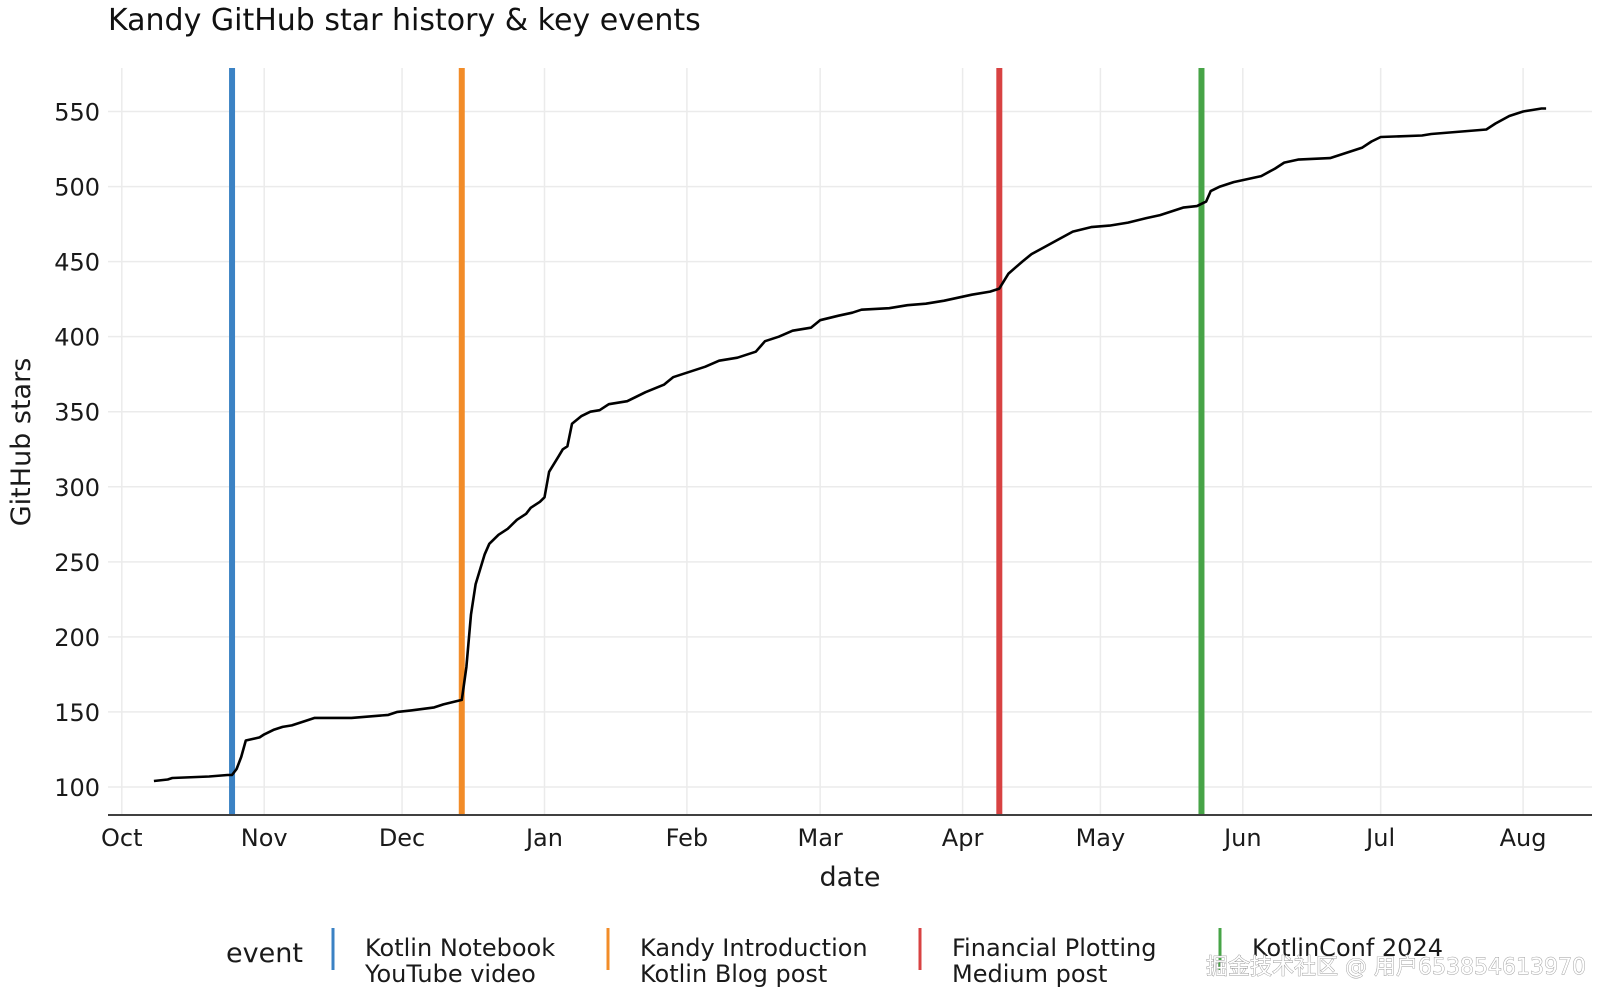 Image resolution: width=1600 pixels, height=1000 pixels. What do you see at coordinates (21, 442) in the screenshot?
I see `y-axis-title: GitHub stars` at bounding box center [21, 442].